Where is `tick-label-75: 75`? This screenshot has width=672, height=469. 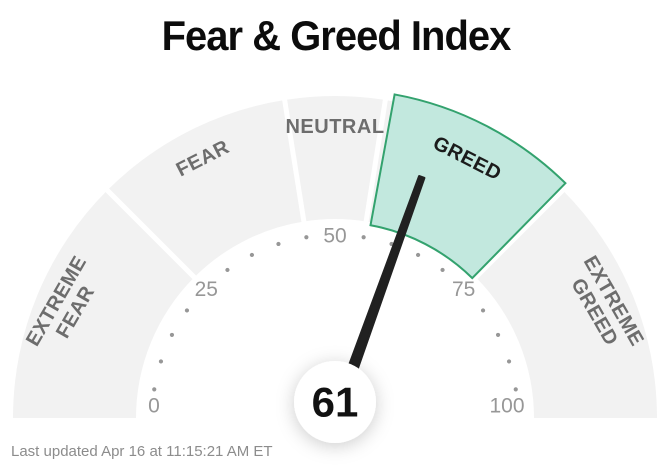
tick-label-75: 75 is located at coordinates (463, 289).